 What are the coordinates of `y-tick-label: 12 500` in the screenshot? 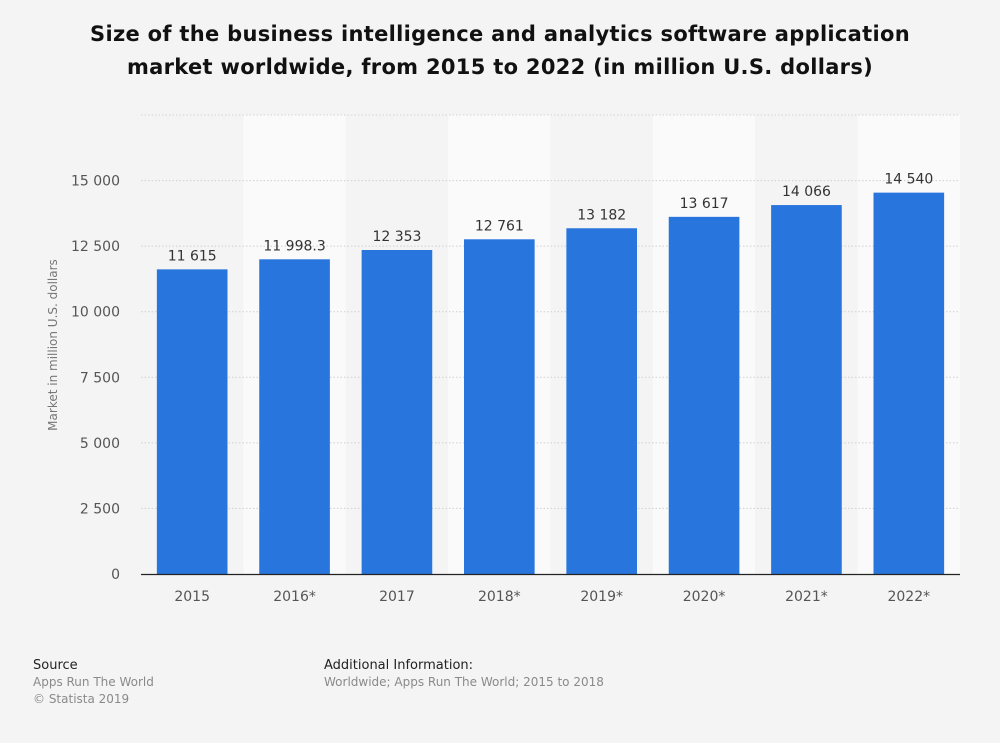 It's located at (95, 247).